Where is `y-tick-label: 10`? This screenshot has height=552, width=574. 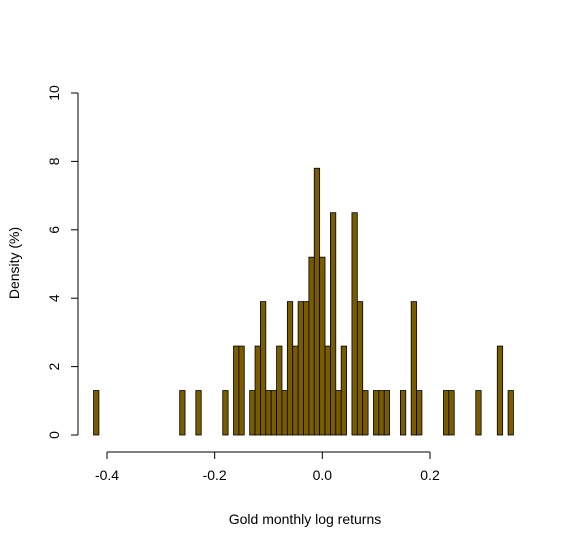 y-tick-label: 10 is located at coordinates (54, 93).